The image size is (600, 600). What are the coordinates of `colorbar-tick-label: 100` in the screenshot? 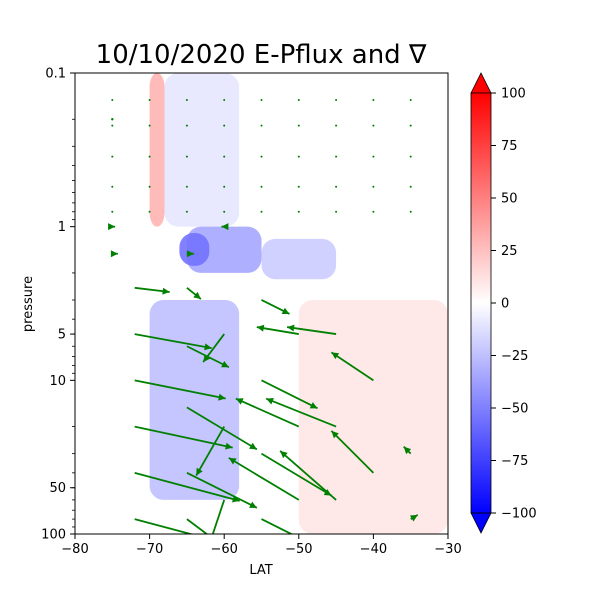 It's located at (513, 94).